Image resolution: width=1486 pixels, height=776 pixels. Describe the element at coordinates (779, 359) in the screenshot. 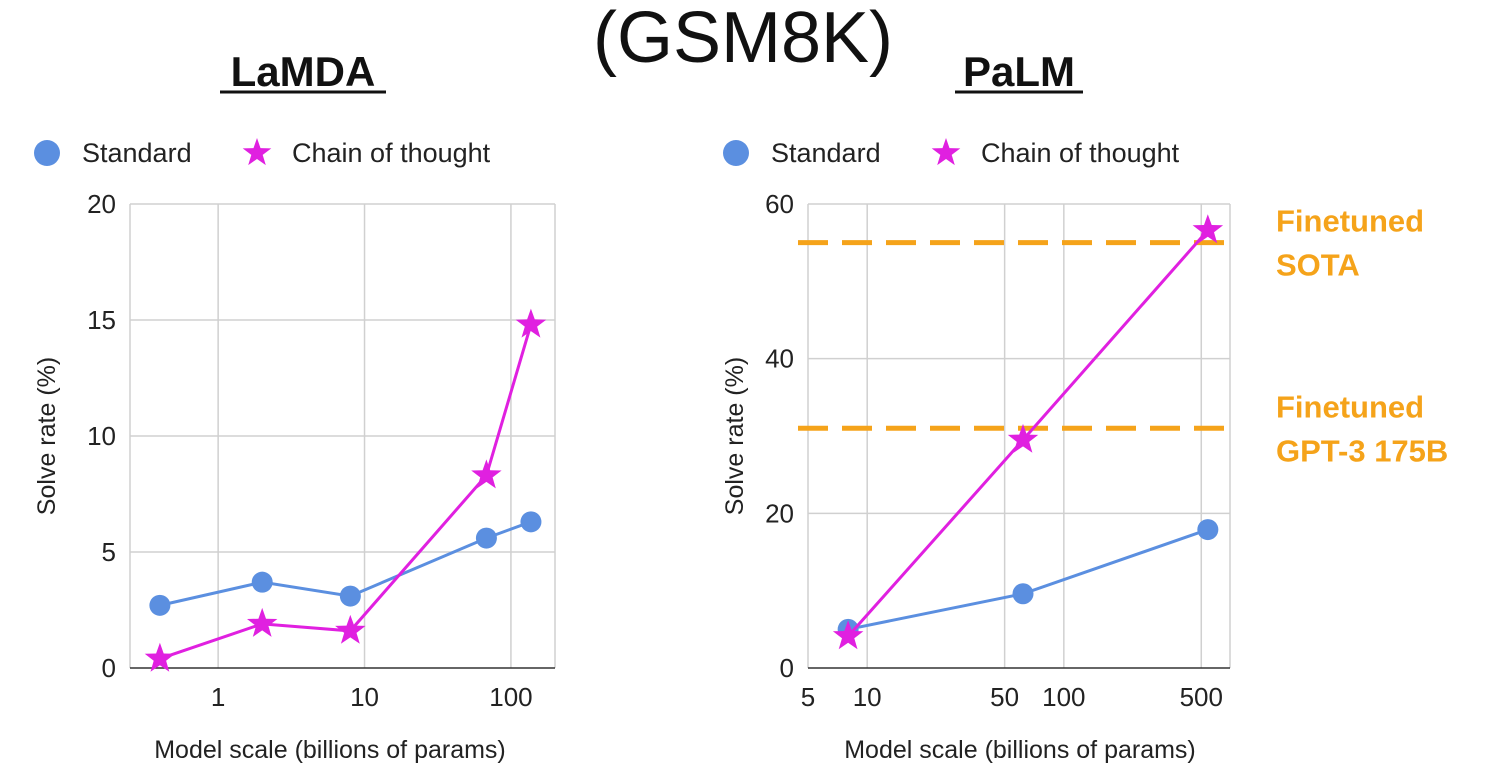

I see `y-tick-label: 40` at that location.